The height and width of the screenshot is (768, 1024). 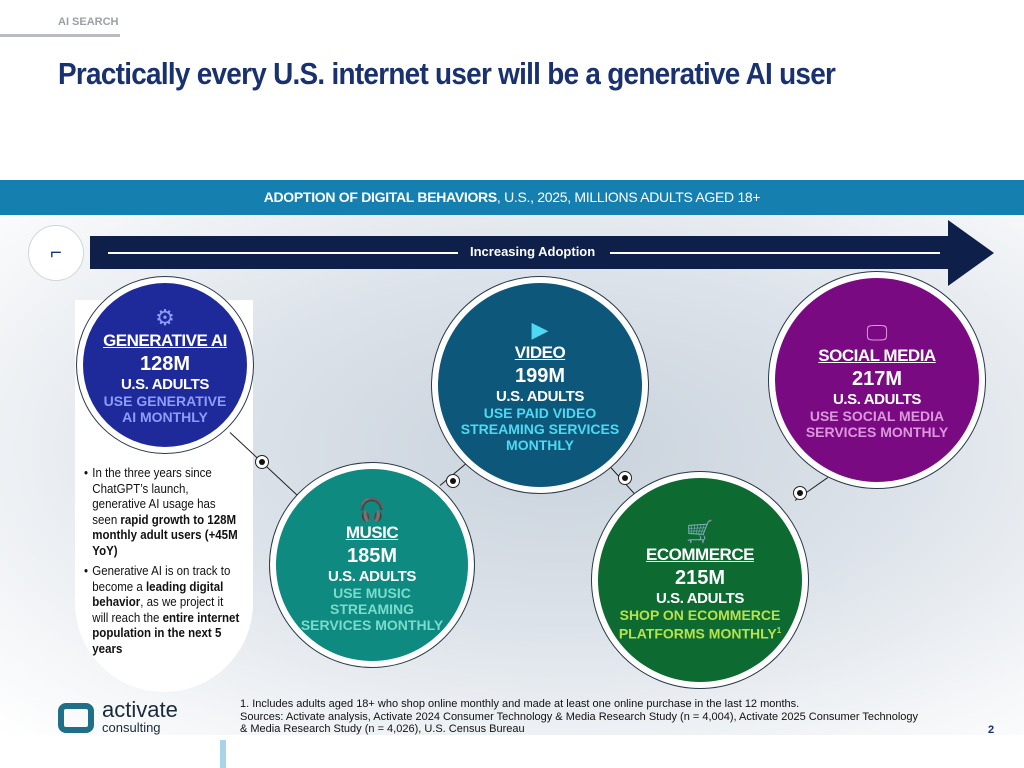 I want to click on metric-description: USE MUSIC STREAMING SERVICES MONTHLY, so click(x=372, y=609).